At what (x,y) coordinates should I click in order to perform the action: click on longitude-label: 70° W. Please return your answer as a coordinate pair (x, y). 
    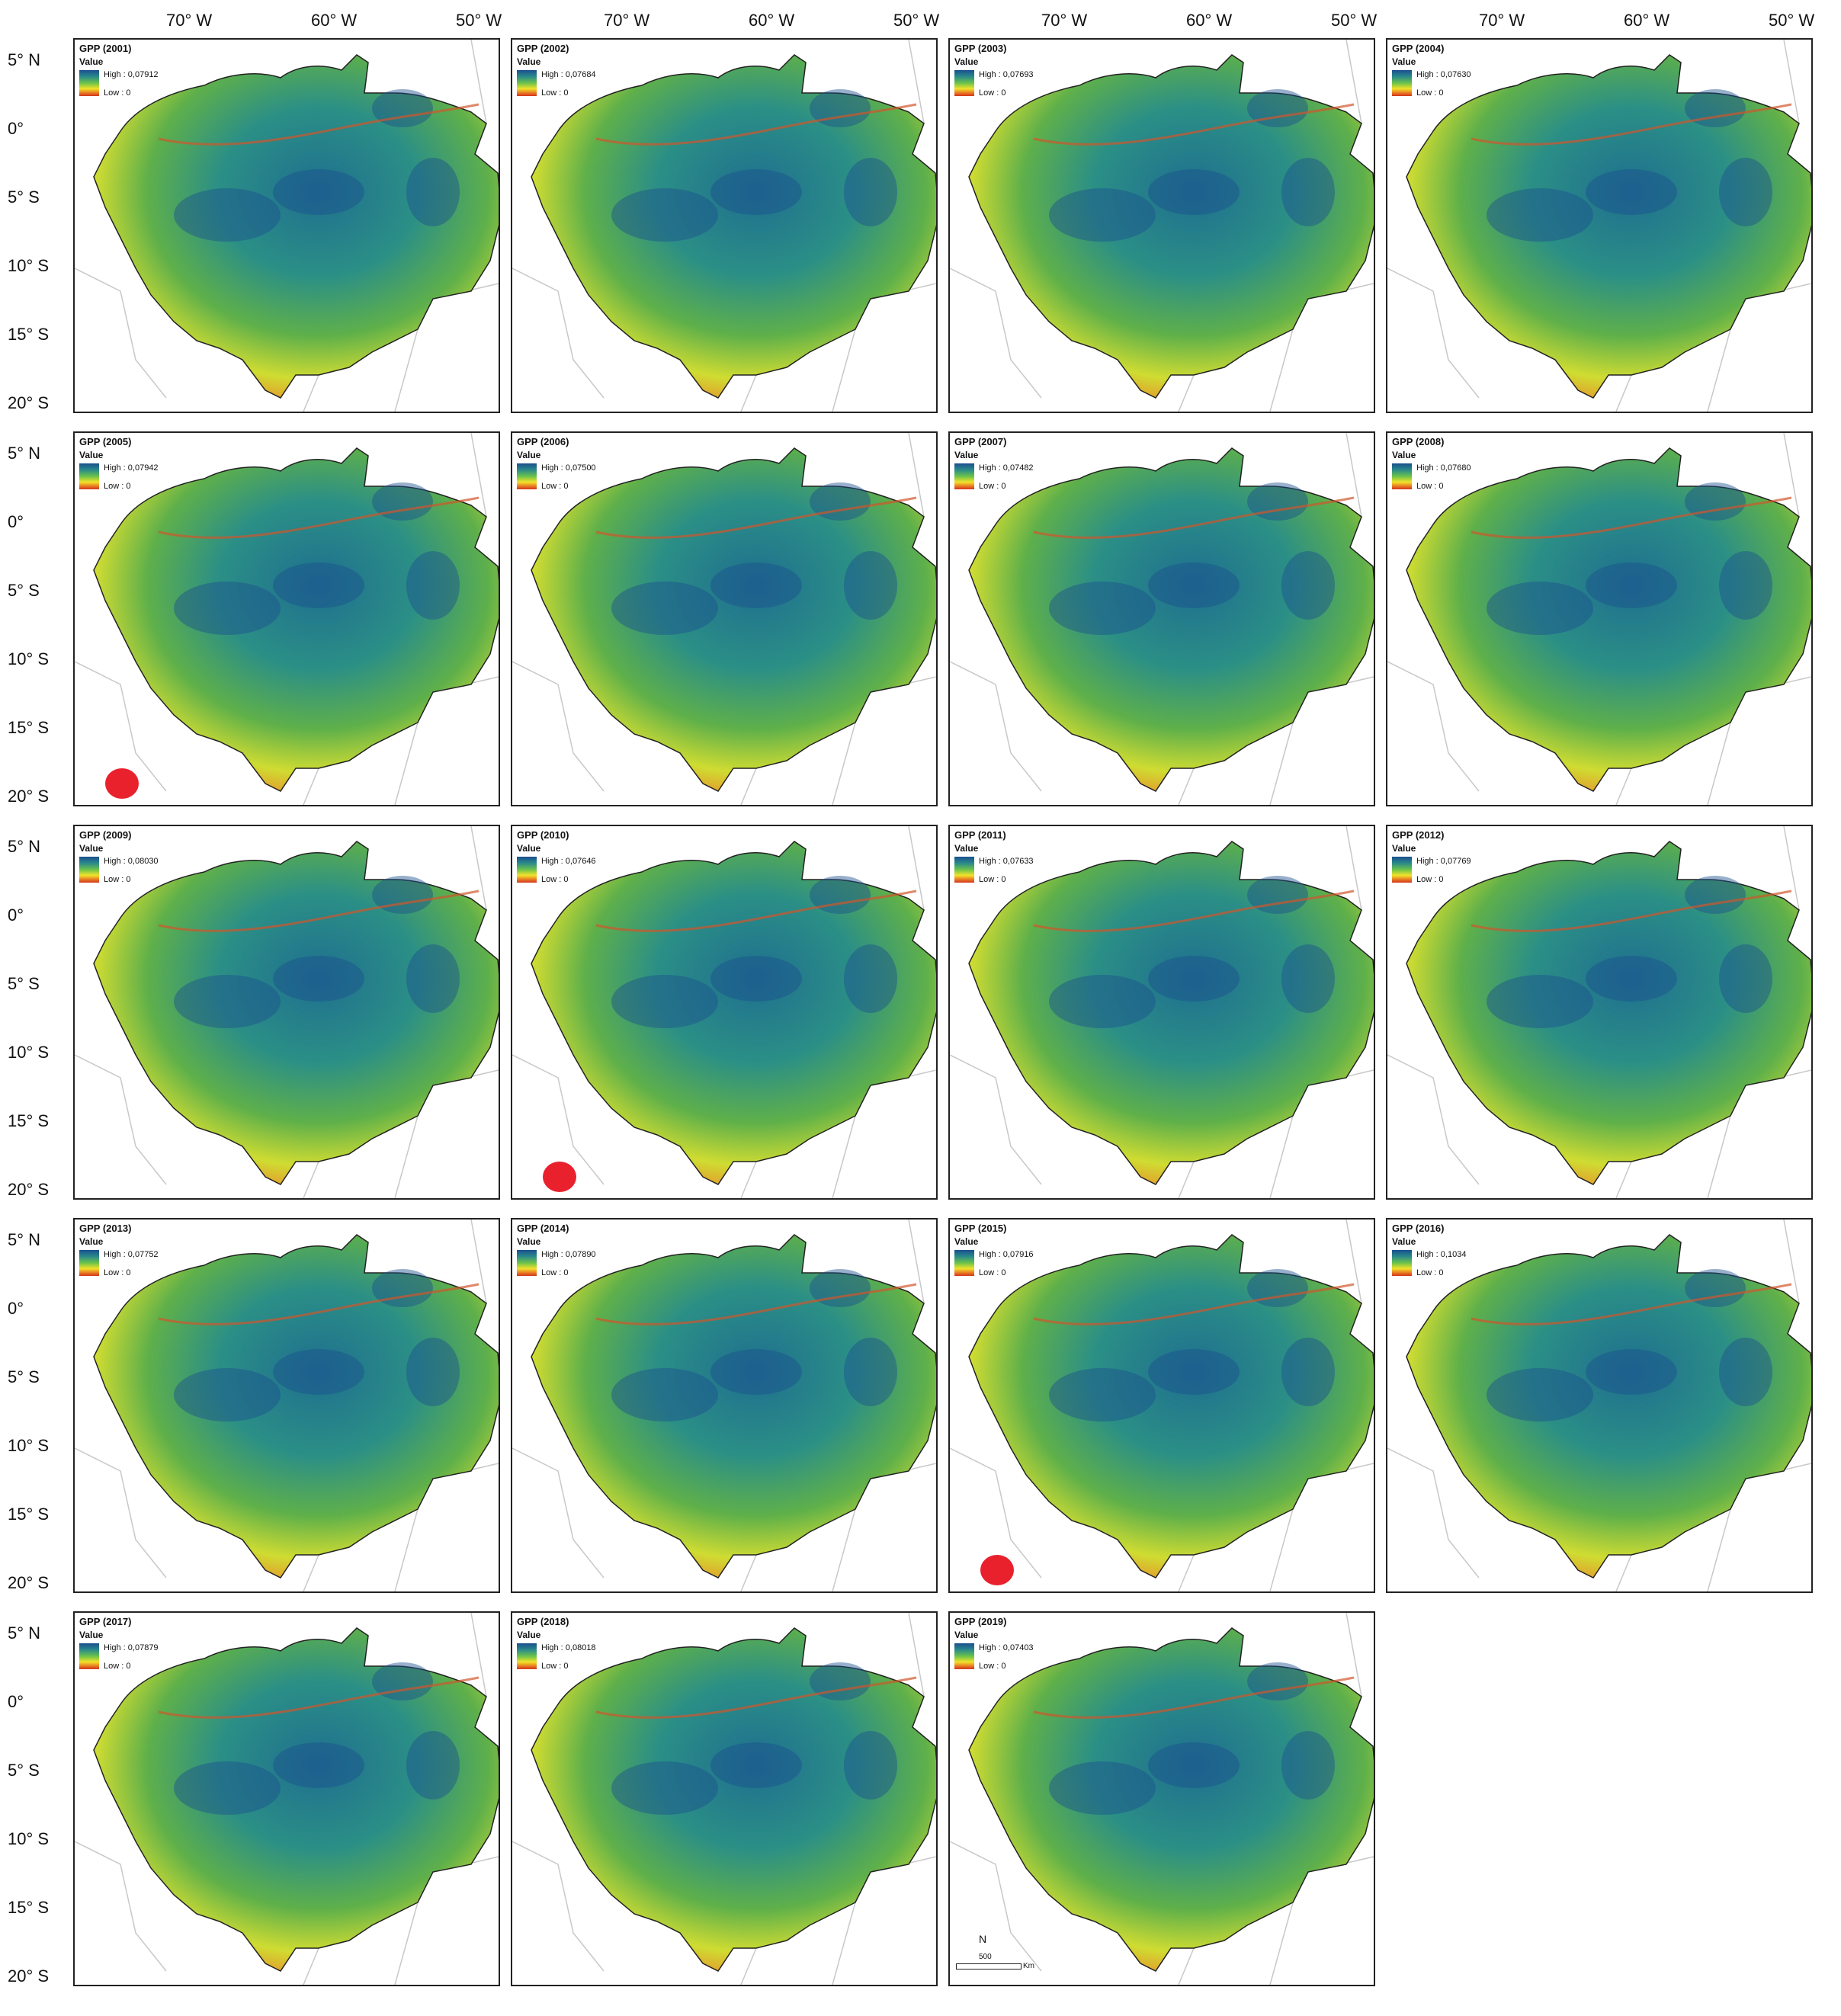
    Looking at the image, I should click on (189, 20).